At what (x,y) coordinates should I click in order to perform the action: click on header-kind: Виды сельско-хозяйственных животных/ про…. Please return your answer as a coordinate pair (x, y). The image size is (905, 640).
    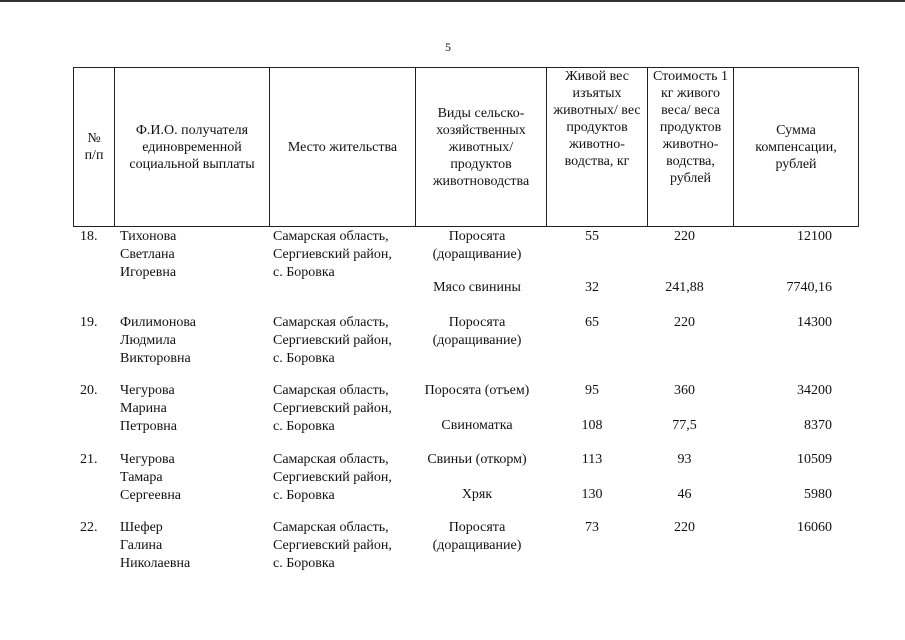
    Looking at the image, I should click on (481, 147).